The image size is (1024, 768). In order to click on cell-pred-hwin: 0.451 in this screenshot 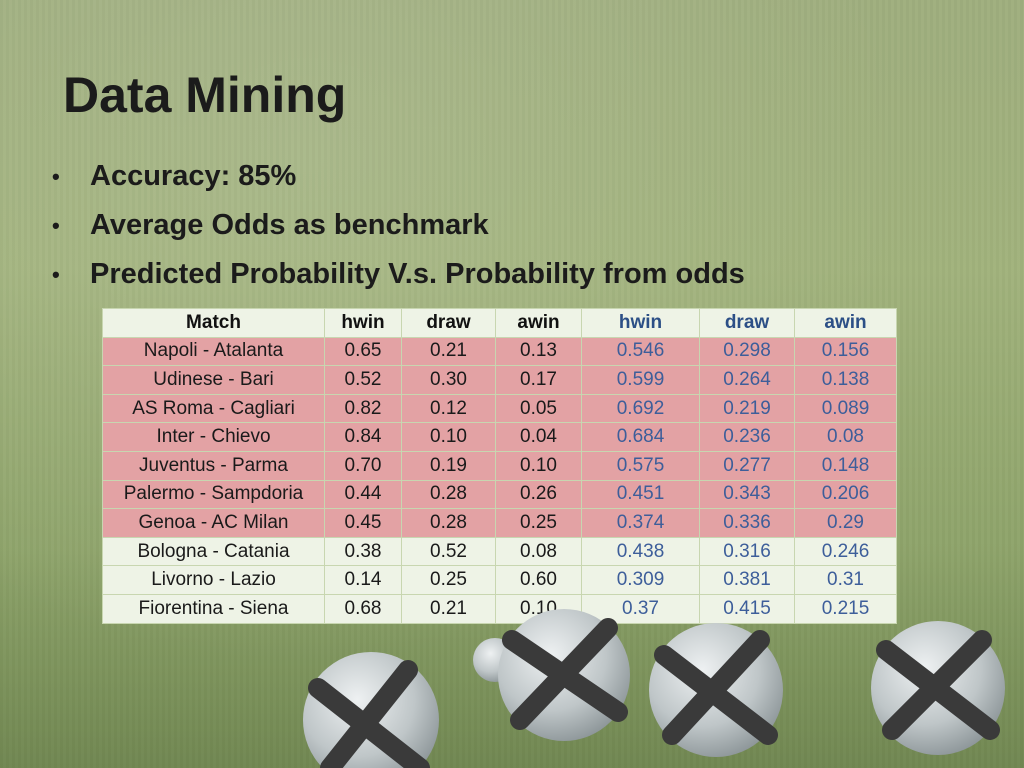, I will do `click(640, 494)`.